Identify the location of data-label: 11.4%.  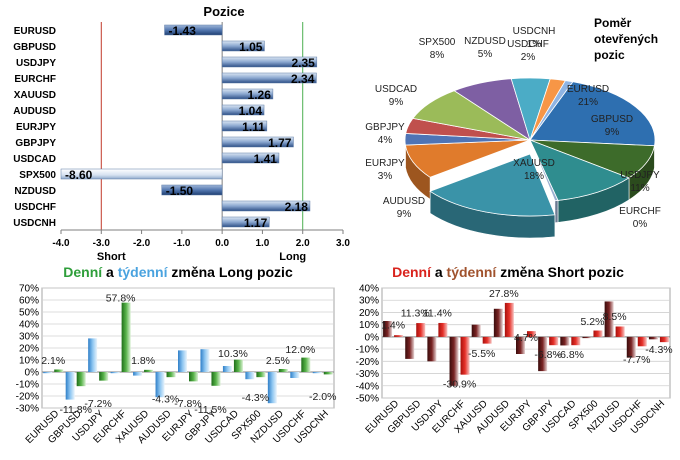
(437, 313).